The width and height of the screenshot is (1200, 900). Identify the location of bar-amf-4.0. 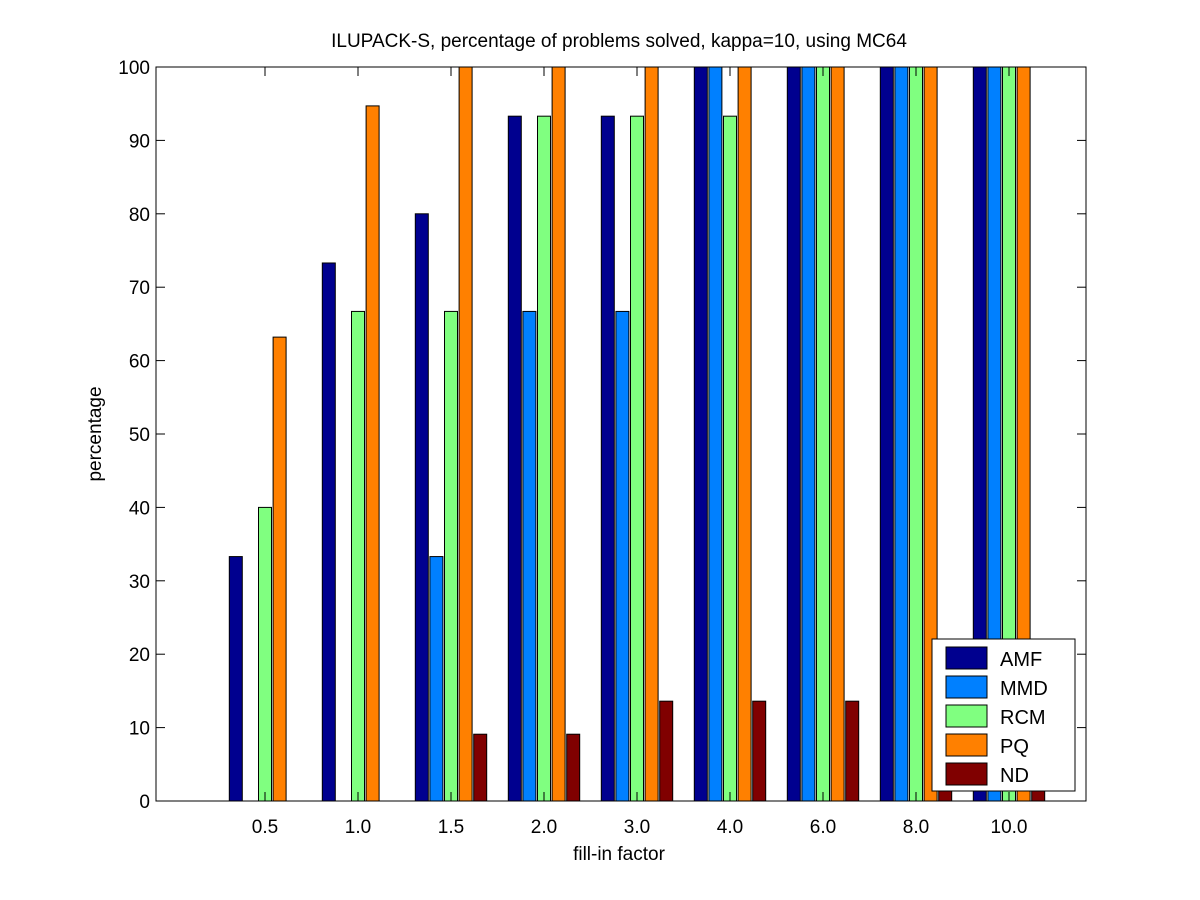
(700, 434).